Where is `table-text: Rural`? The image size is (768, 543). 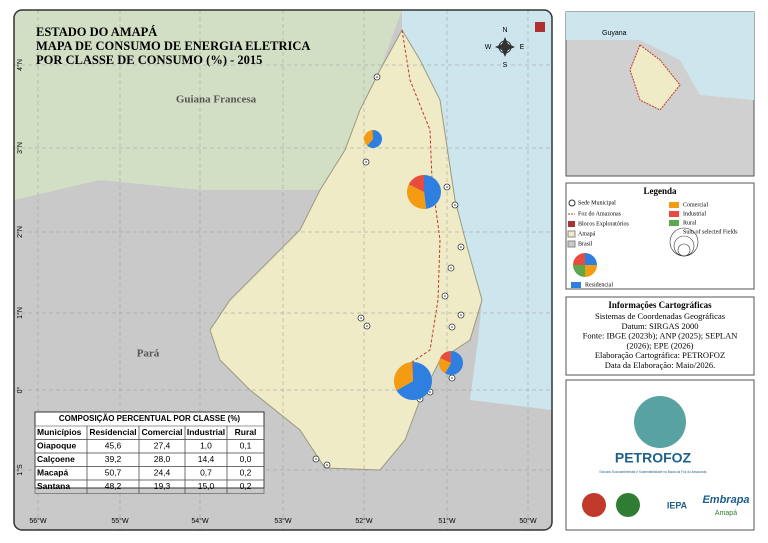 table-text: Rural is located at coordinates (246, 432).